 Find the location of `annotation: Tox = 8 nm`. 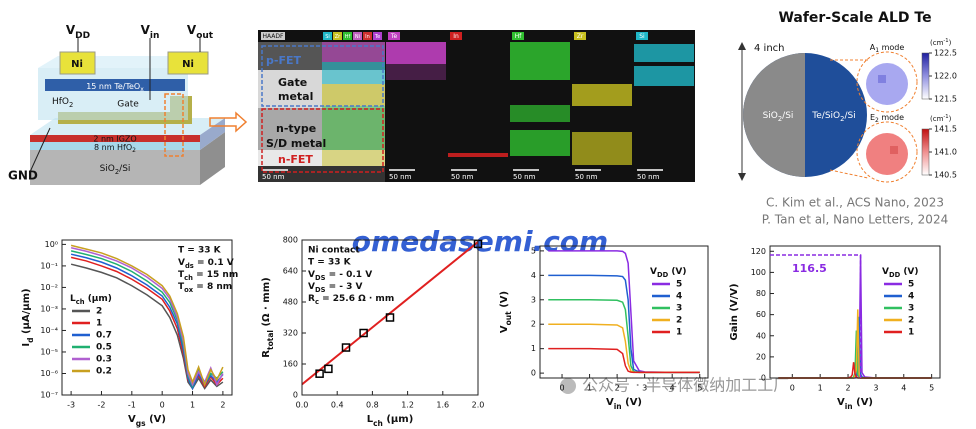

annotation: Tox = 8 nm is located at coordinates (205, 288).